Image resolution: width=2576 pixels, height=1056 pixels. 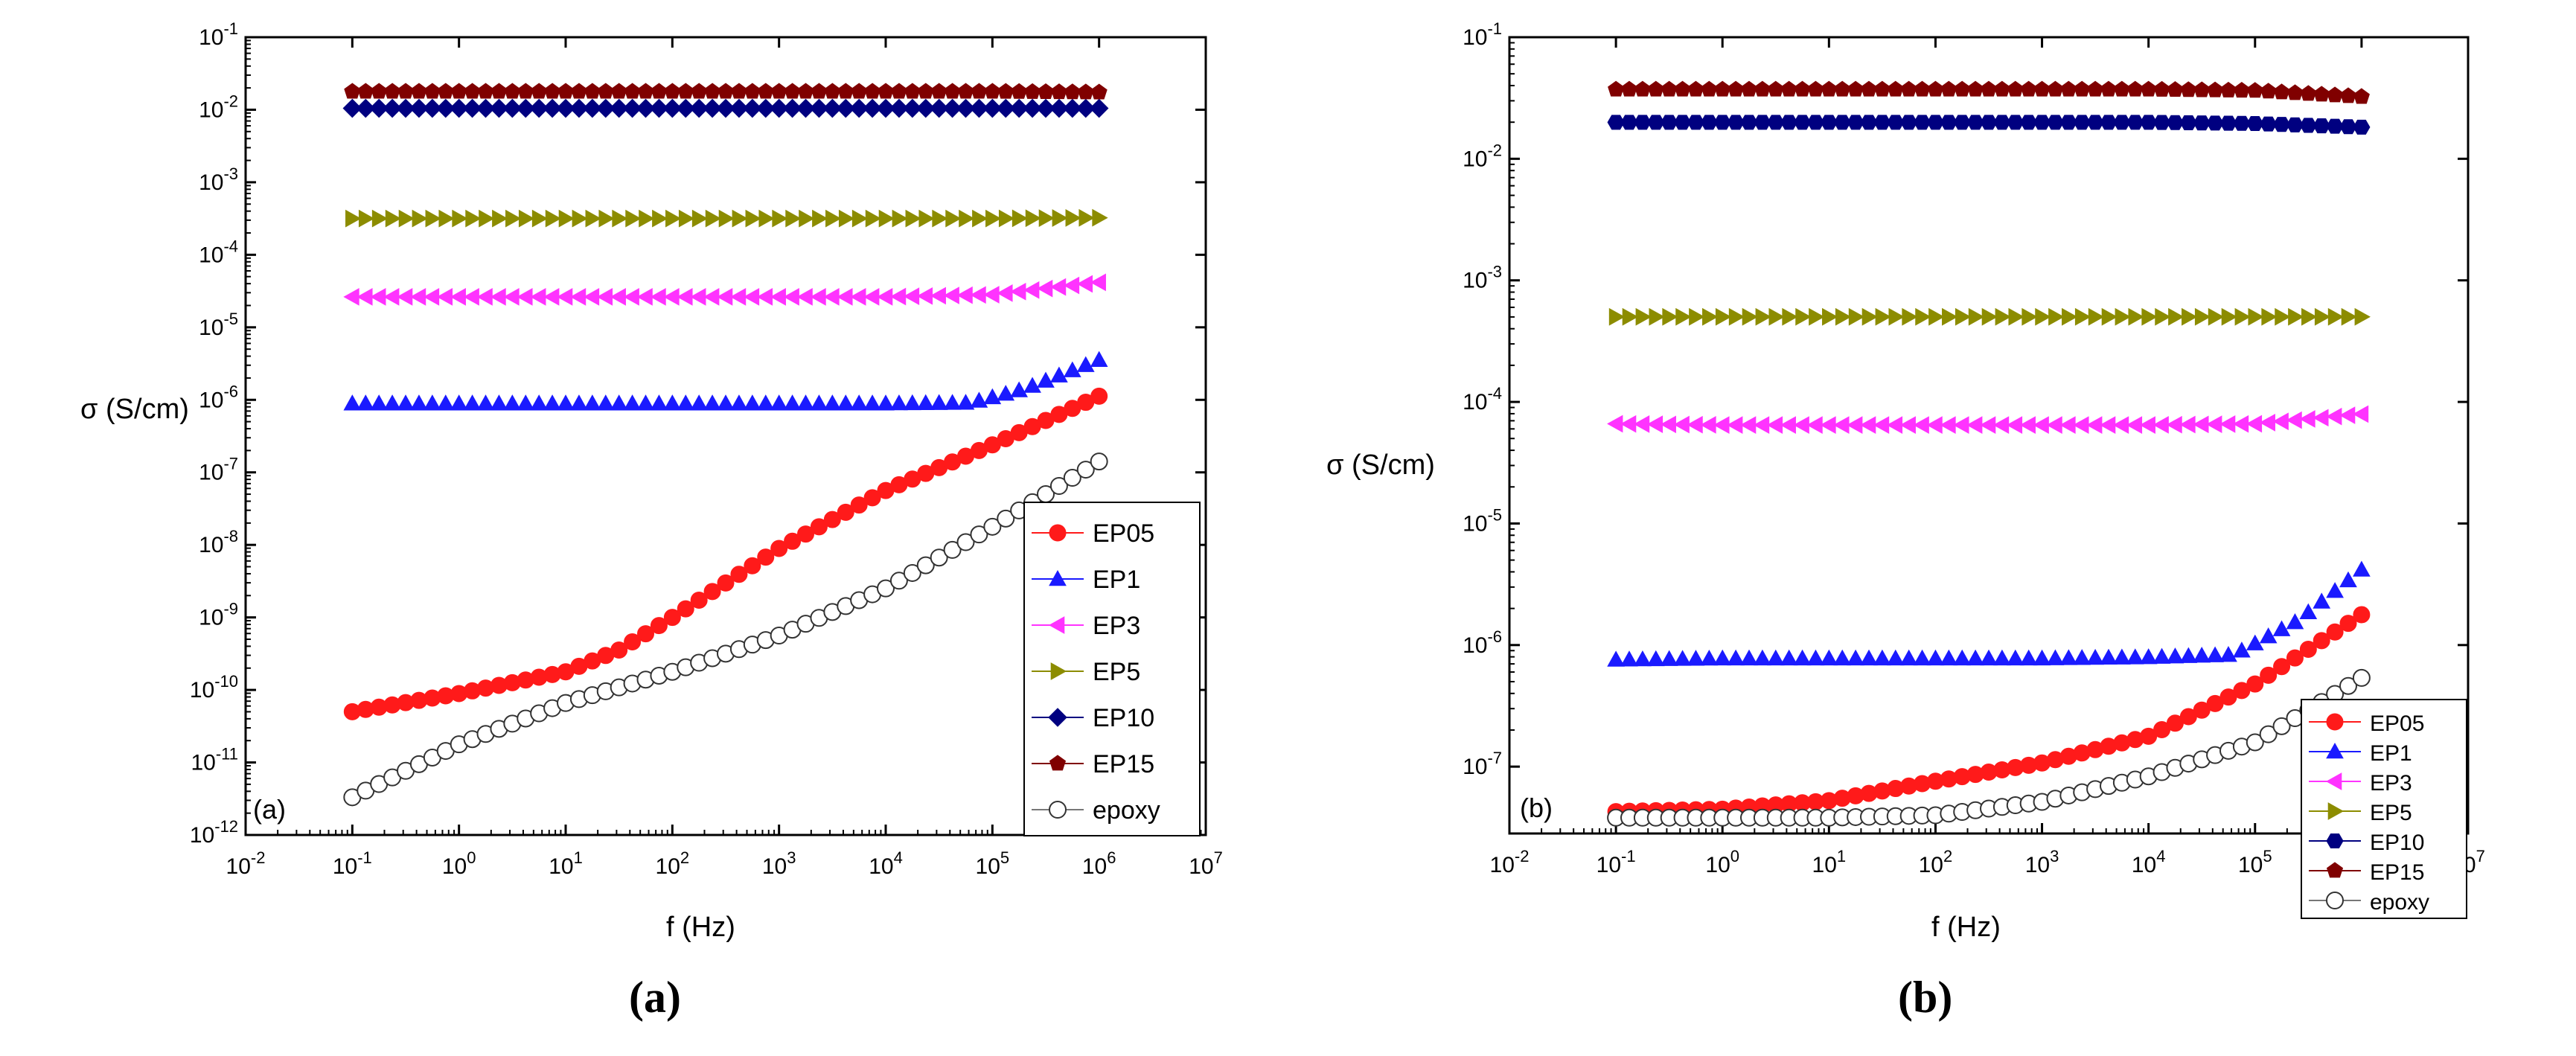 I want to click on series-epoxy, so click(x=1989, y=747).